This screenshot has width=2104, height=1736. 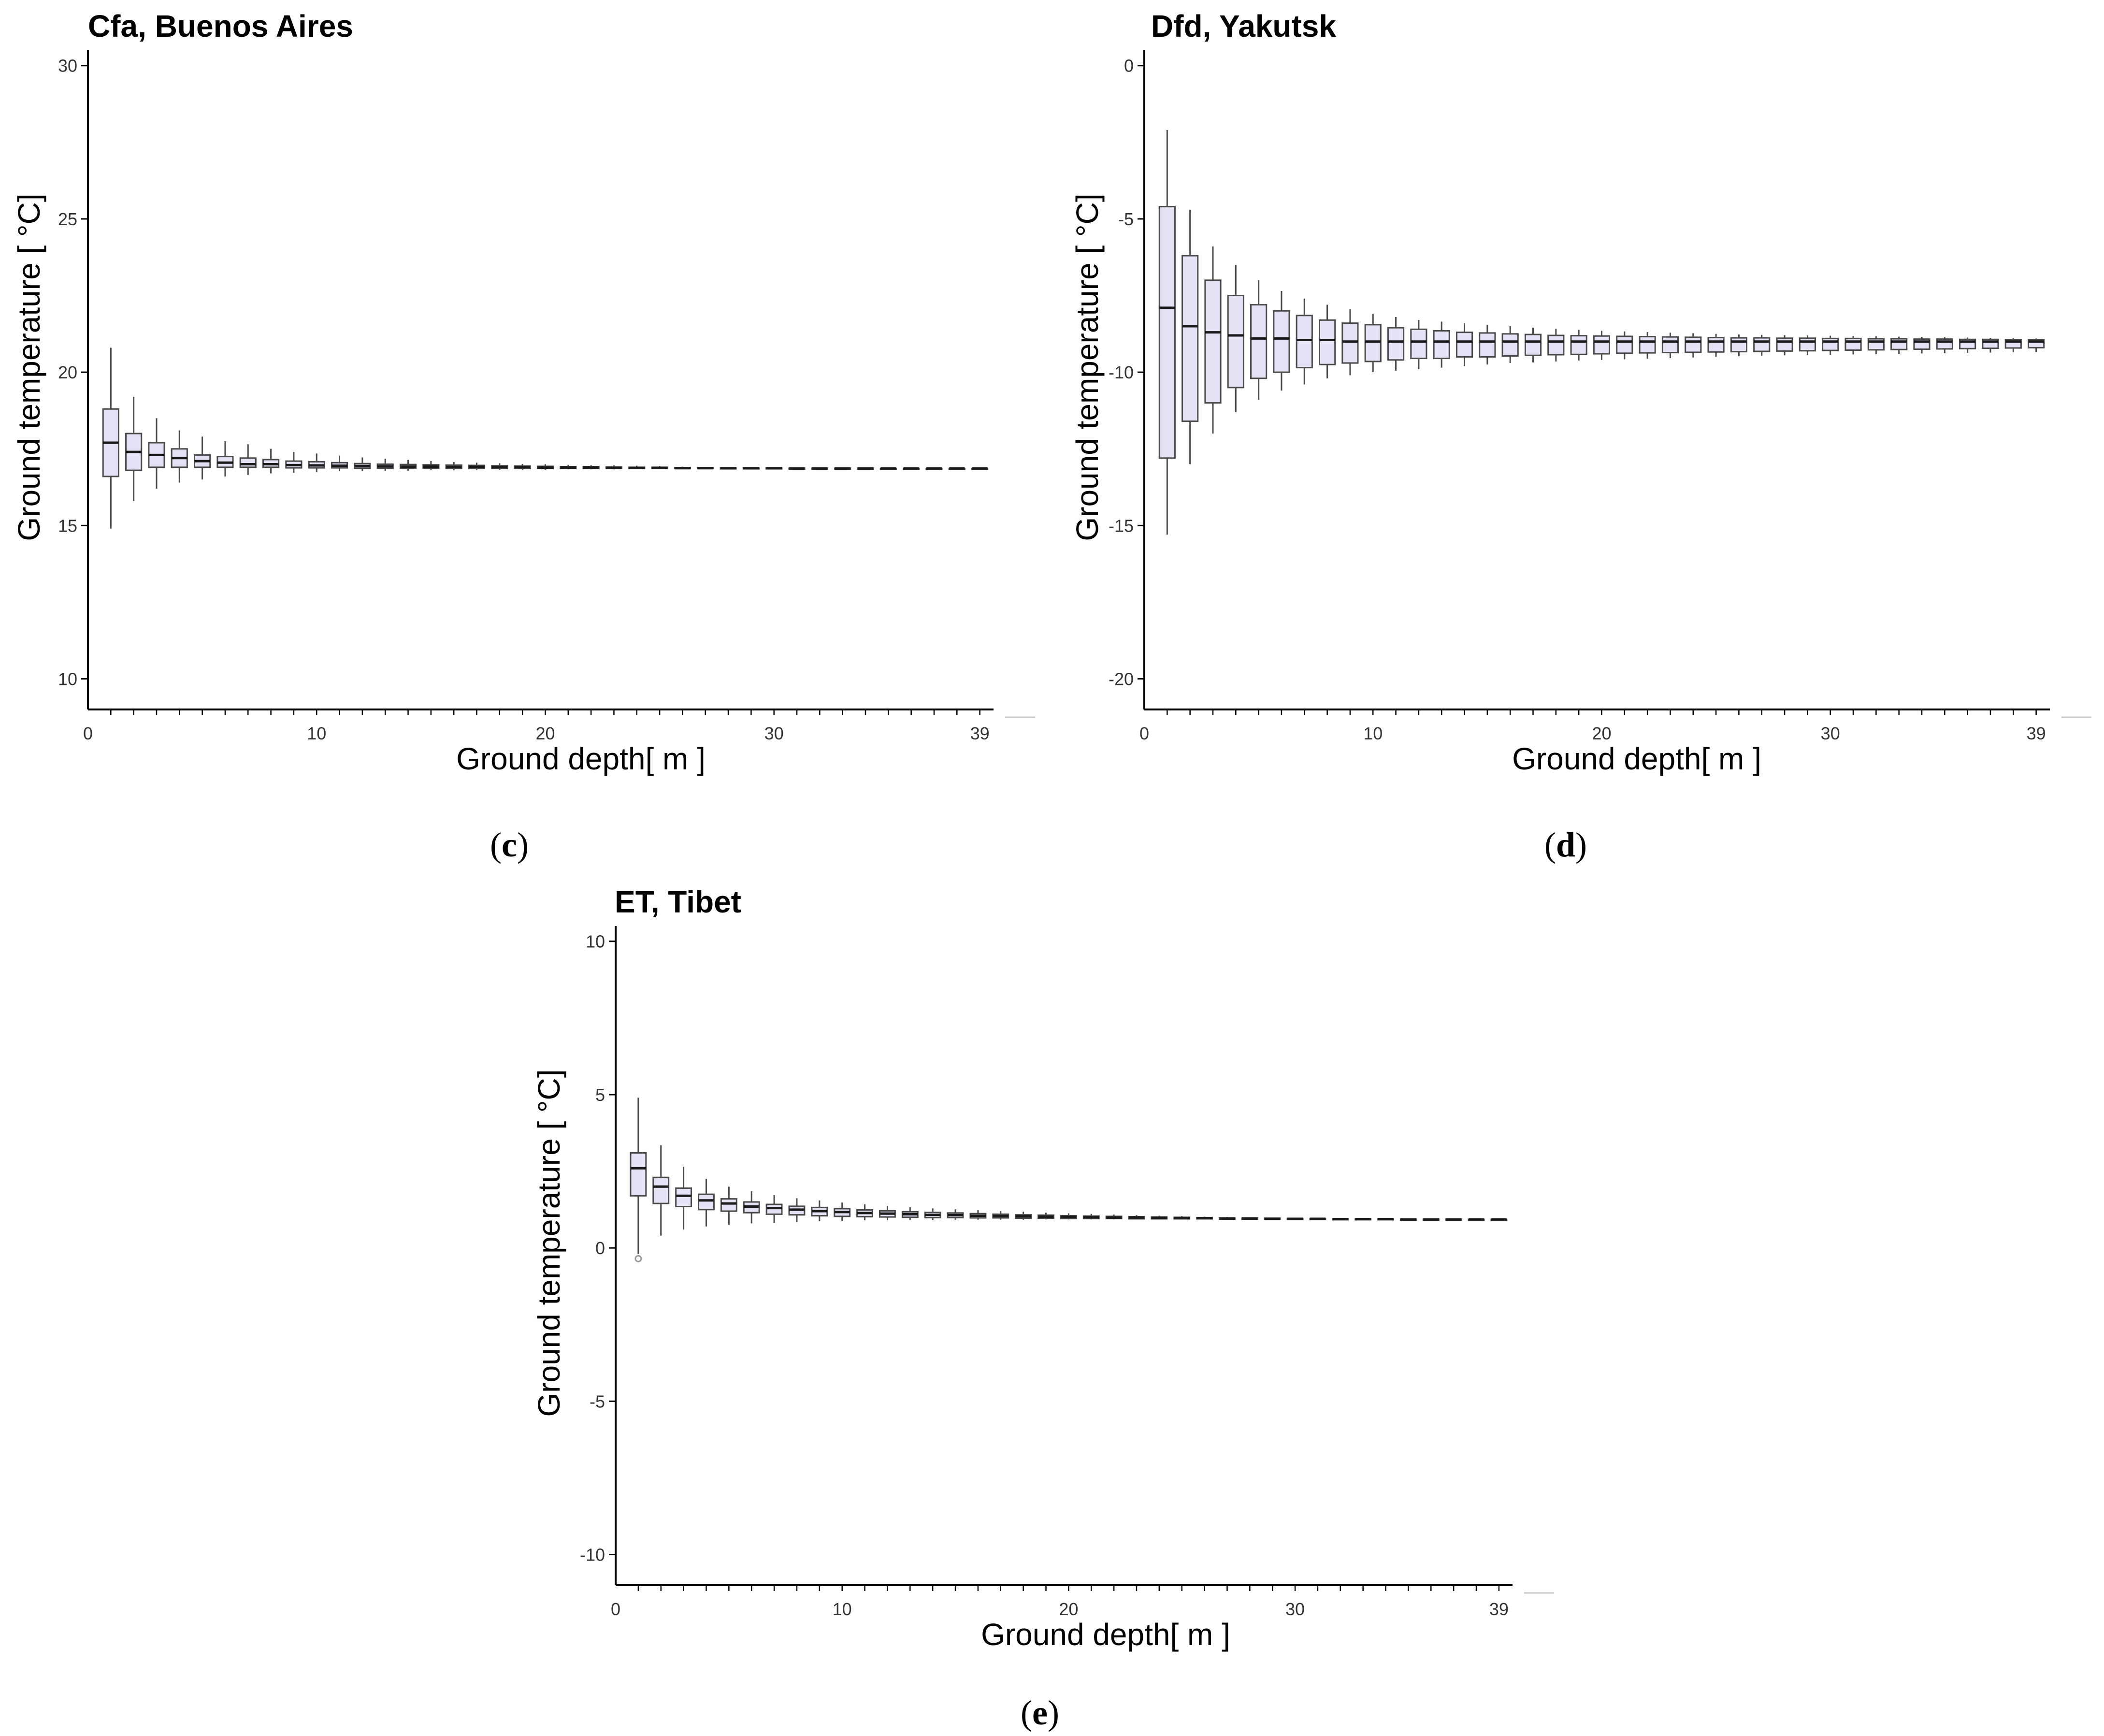 What do you see at coordinates (509, 844) in the screenshot?
I see `panel-caption: (c)` at bounding box center [509, 844].